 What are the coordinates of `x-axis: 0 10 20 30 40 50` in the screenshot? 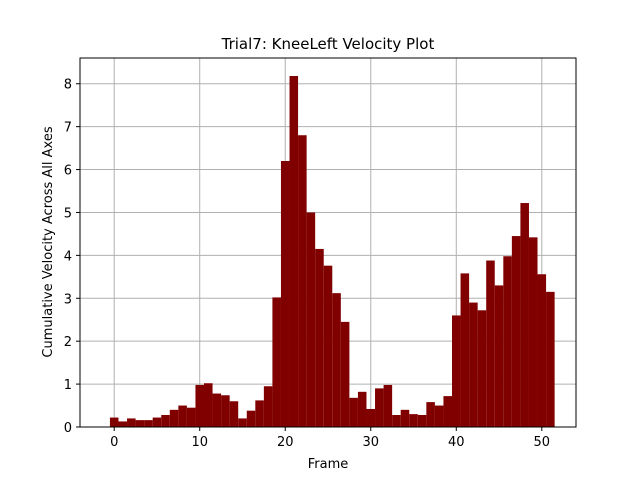 It's located at (330, 438).